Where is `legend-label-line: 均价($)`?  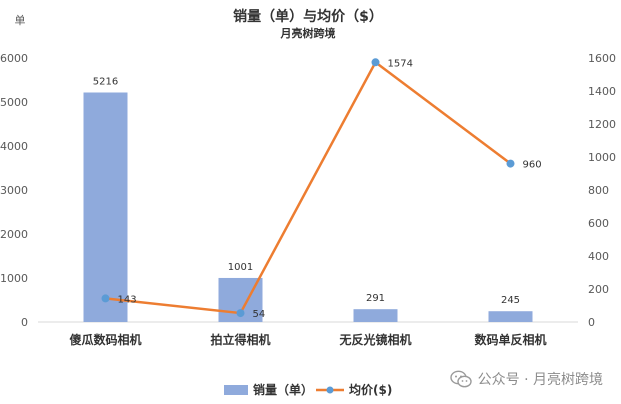 legend-label-line: 均价($) is located at coordinates (370, 389).